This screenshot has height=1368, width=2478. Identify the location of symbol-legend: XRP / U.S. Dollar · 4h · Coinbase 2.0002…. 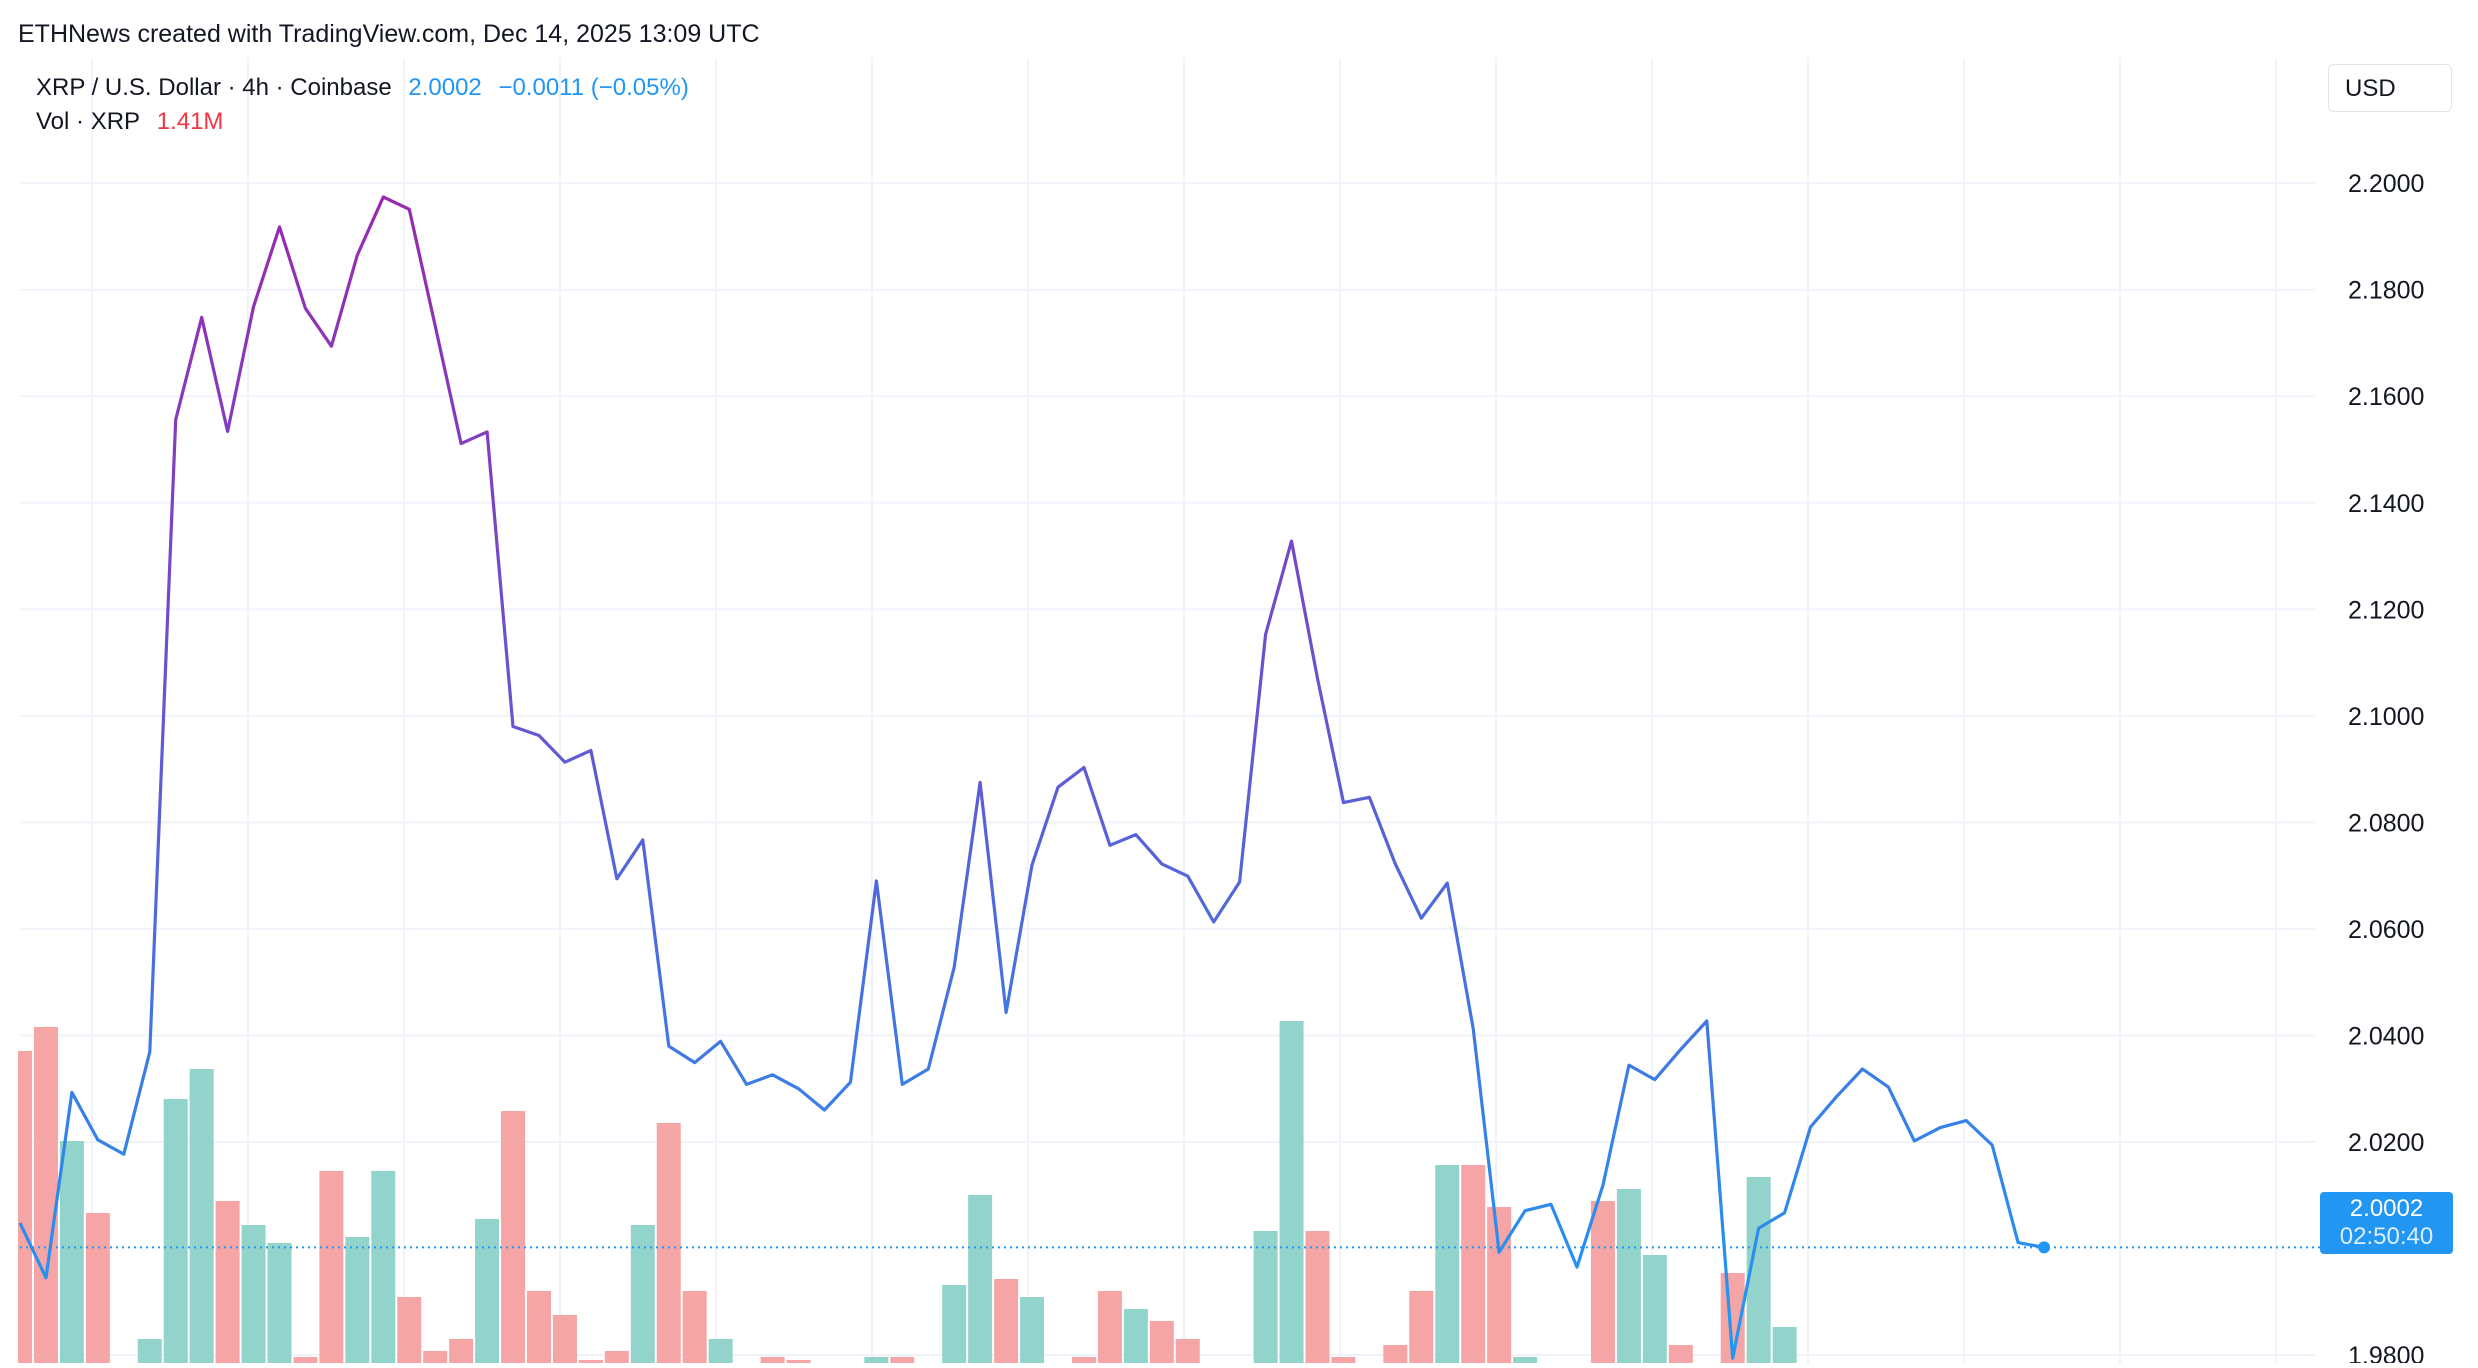
(367, 88).